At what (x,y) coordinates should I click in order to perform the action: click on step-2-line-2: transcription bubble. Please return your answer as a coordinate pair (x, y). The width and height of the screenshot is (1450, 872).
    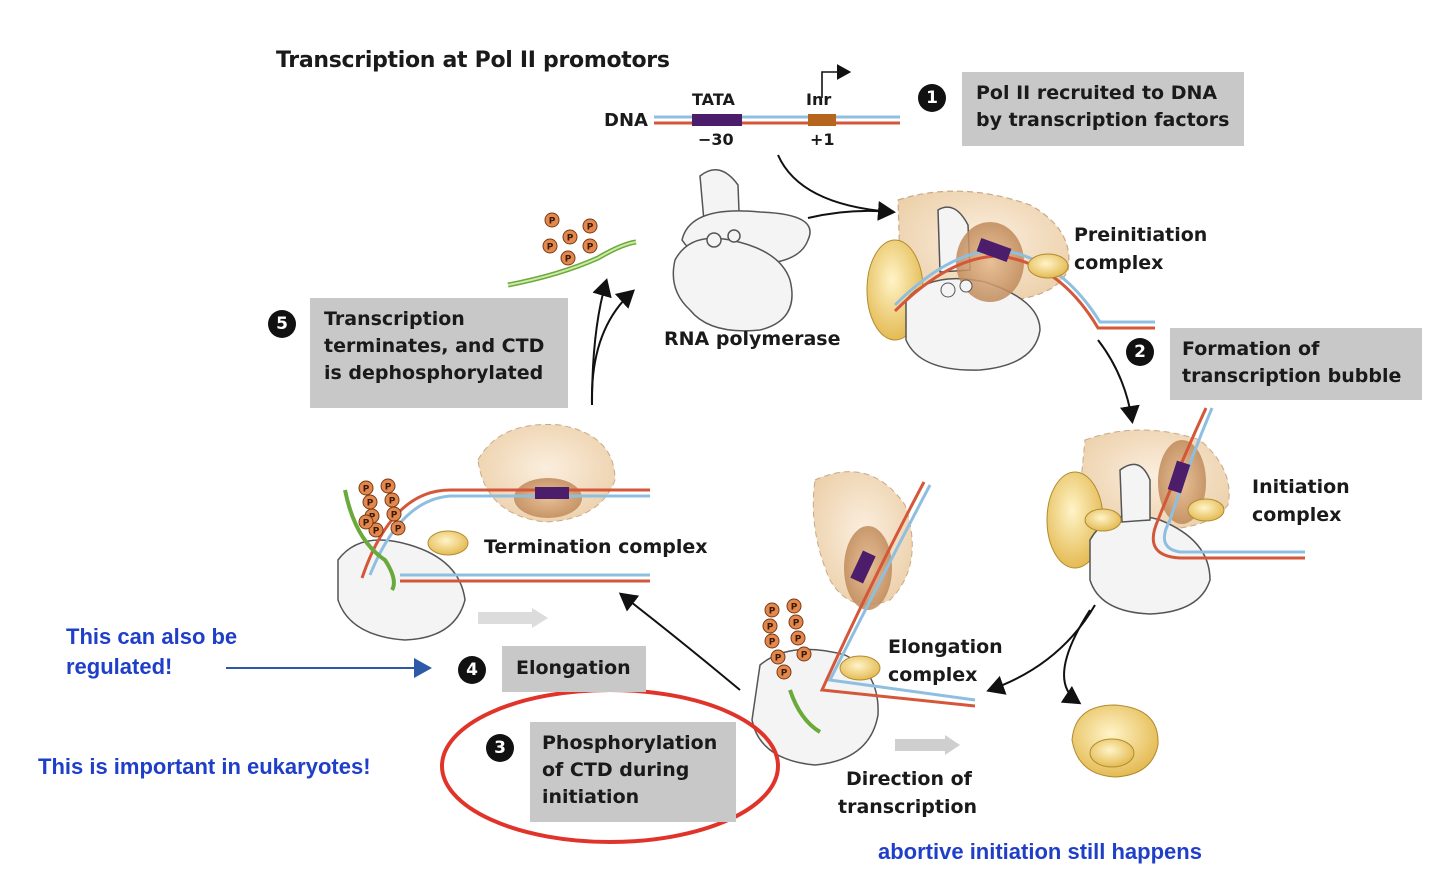
    Looking at the image, I should click on (1292, 376).